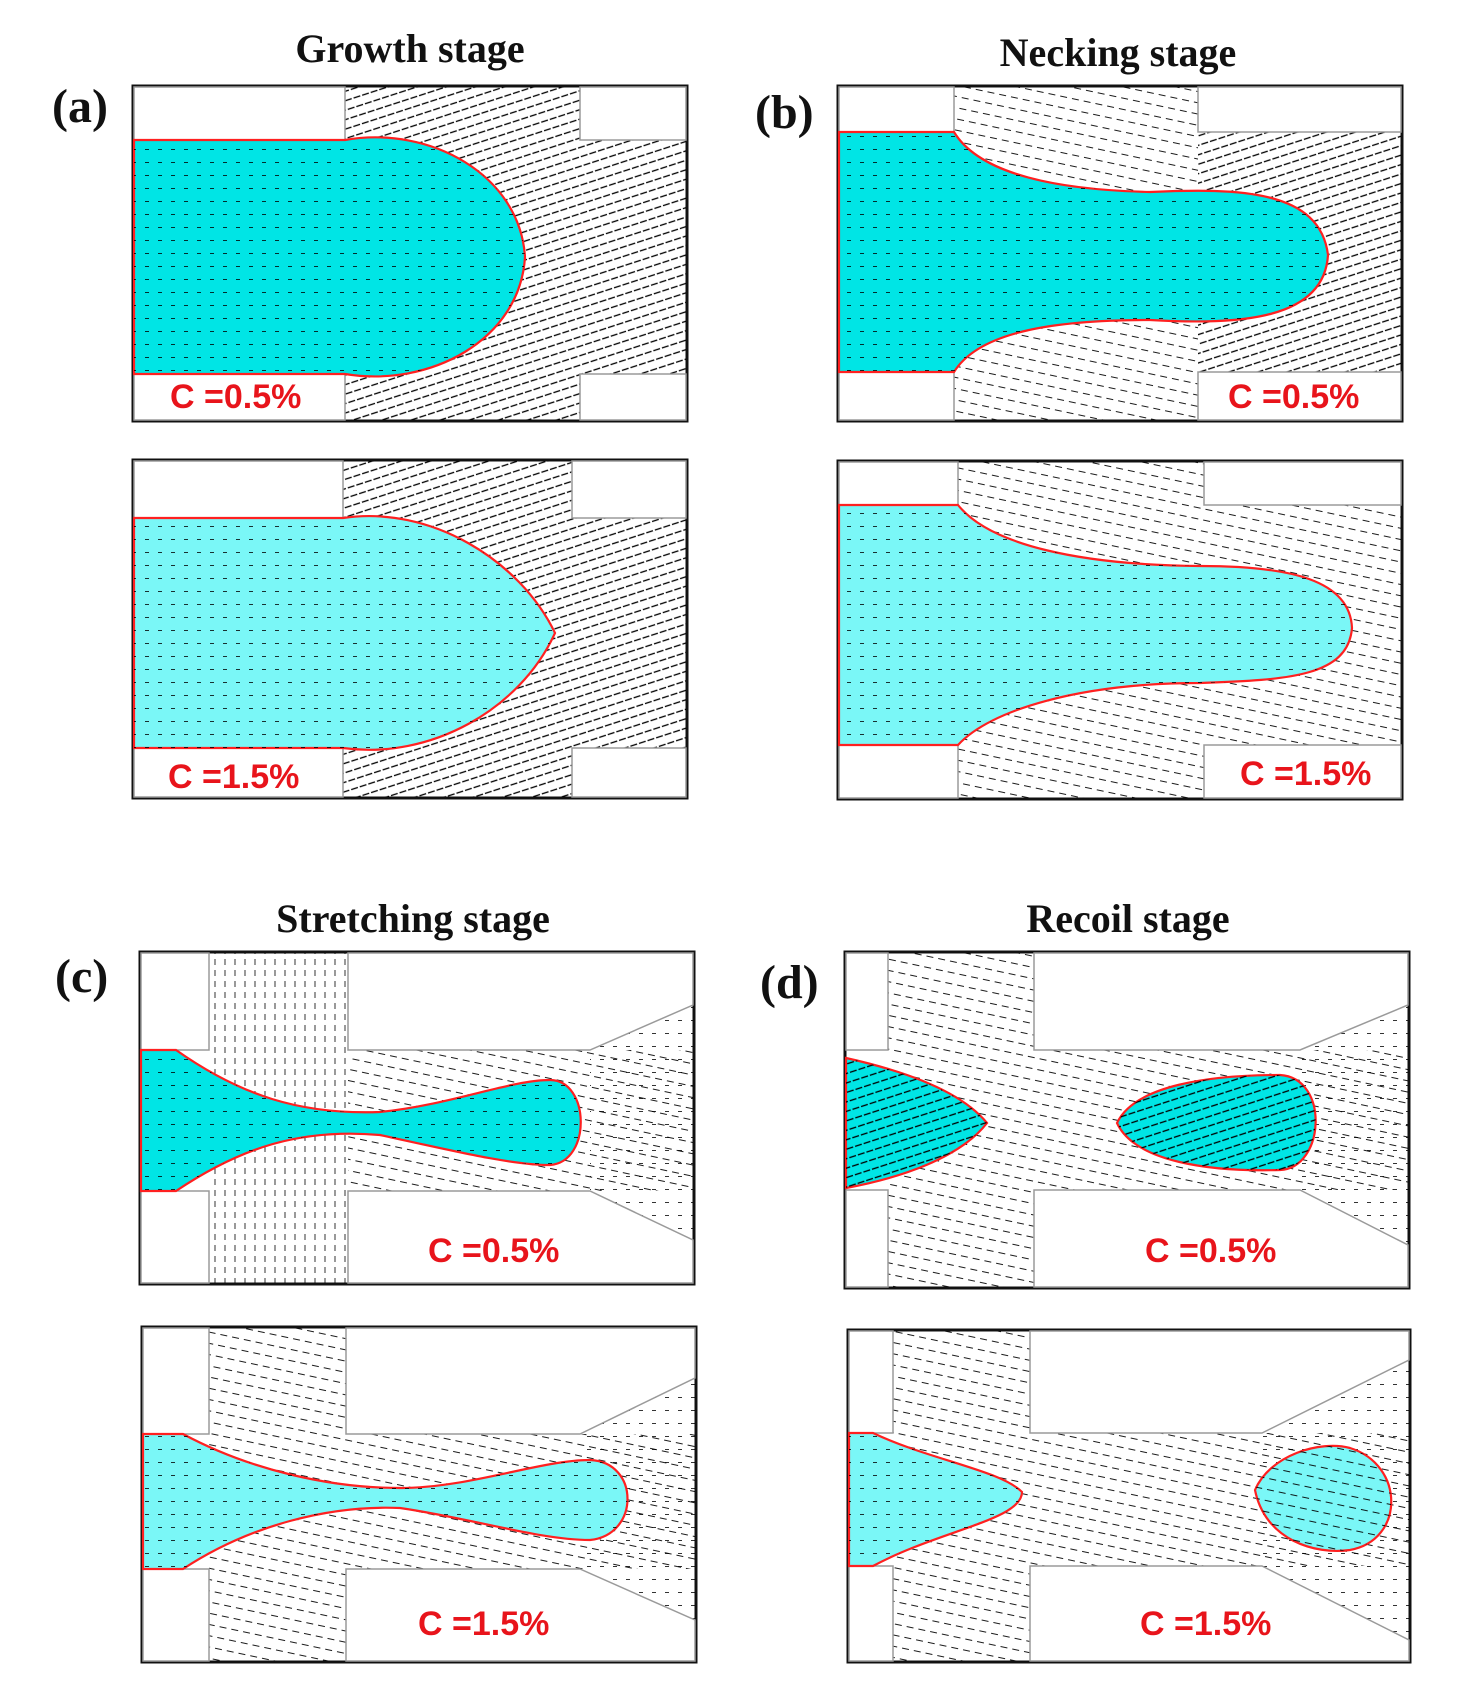 This screenshot has width=1459, height=1696. I want to click on subpanel-recoil-high-concentration: C =1.5%, so click(1129, 1496).